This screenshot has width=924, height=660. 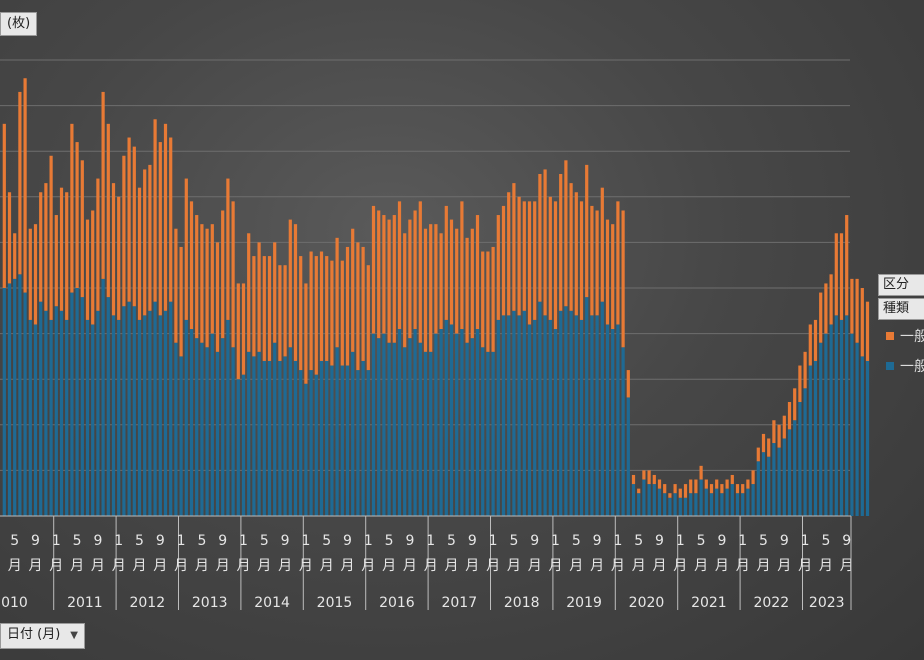 What do you see at coordinates (901, 309) in the screenshot?
I see `type-field-button: 種類` at bounding box center [901, 309].